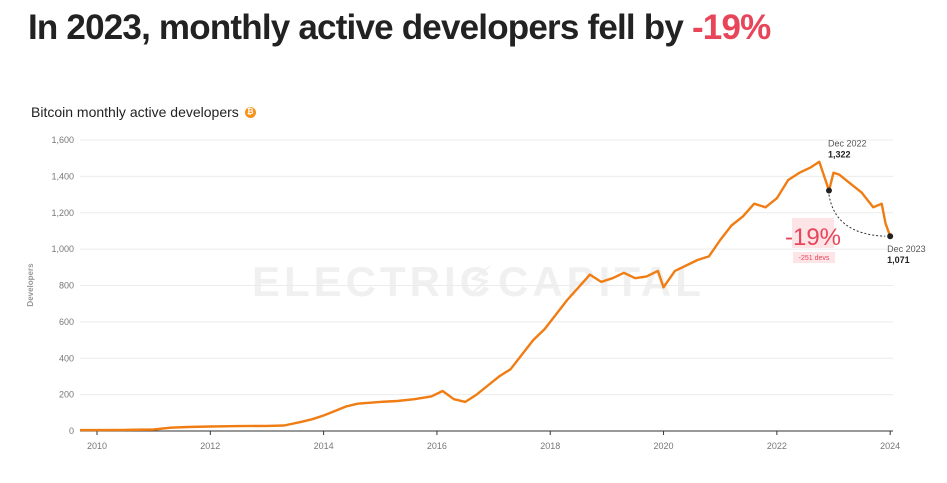 The width and height of the screenshot is (947, 483). What do you see at coordinates (777, 446) in the screenshot?
I see `x-tick-label: 2022` at bounding box center [777, 446].